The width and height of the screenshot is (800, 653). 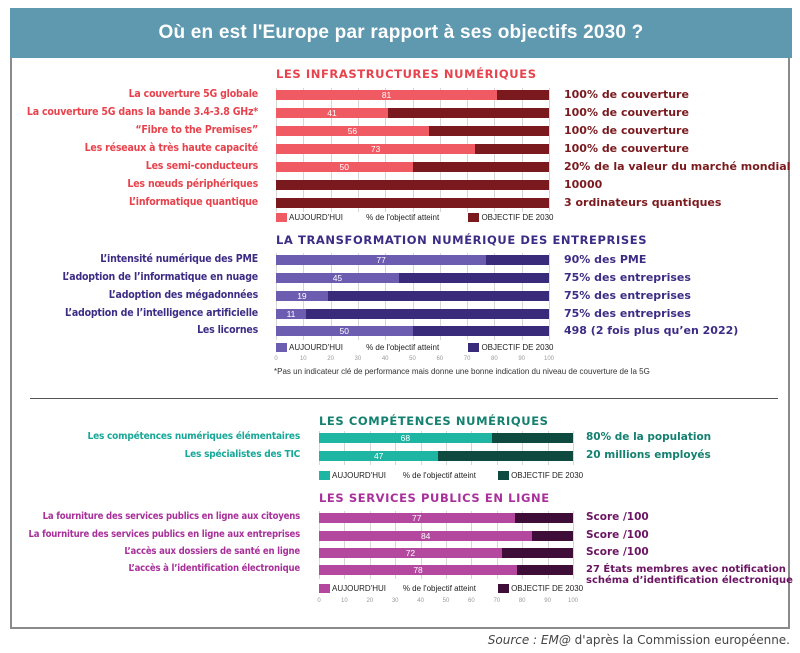 What do you see at coordinates (385, 359) in the screenshot?
I see `x-tick-label: 40` at bounding box center [385, 359].